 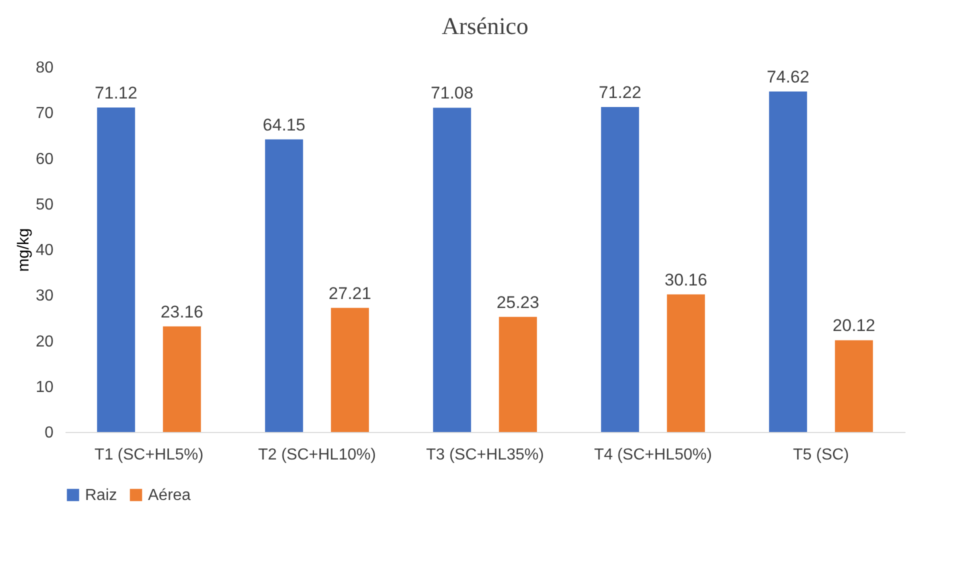 I want to click on y-axis-title: mg/kg, so click(x=24, y=250).